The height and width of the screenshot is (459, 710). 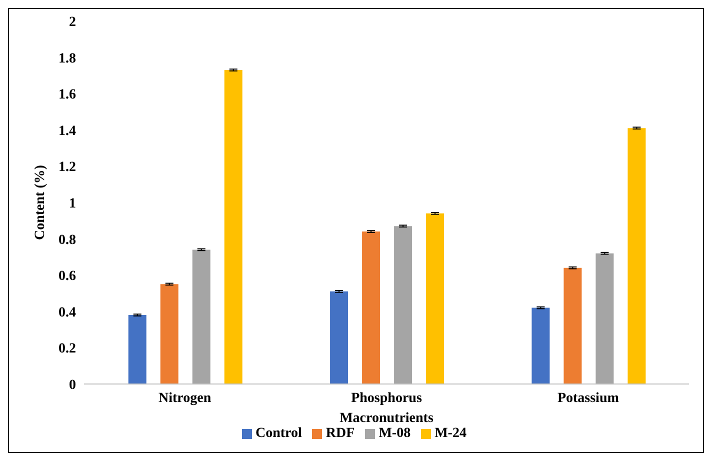 I want to click on y-tick-label: 1.2, so click(x=67, y=168).